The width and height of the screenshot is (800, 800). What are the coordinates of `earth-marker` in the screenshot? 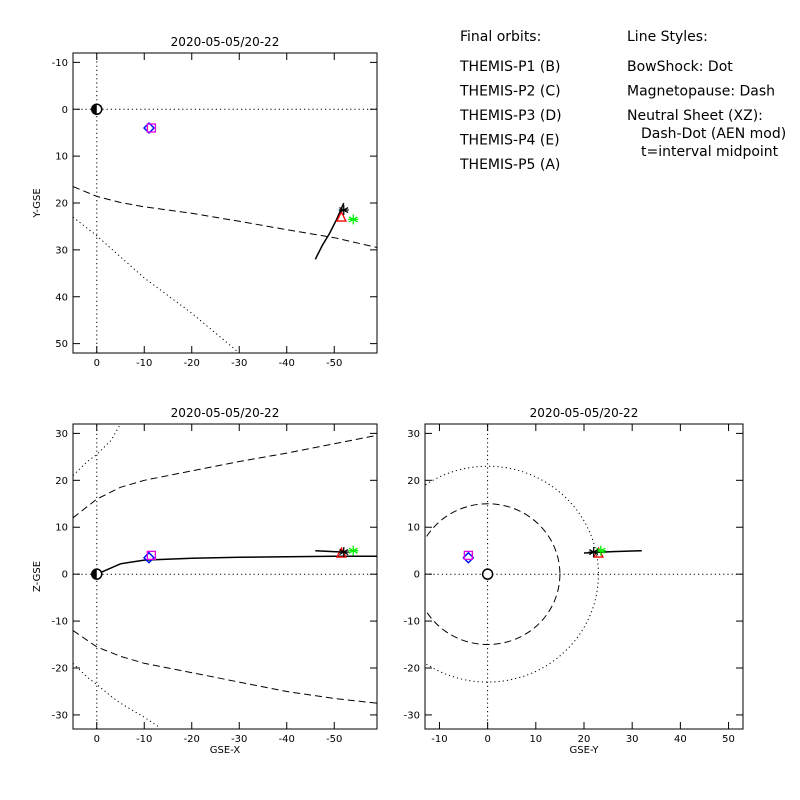 It's located at (487, 574).